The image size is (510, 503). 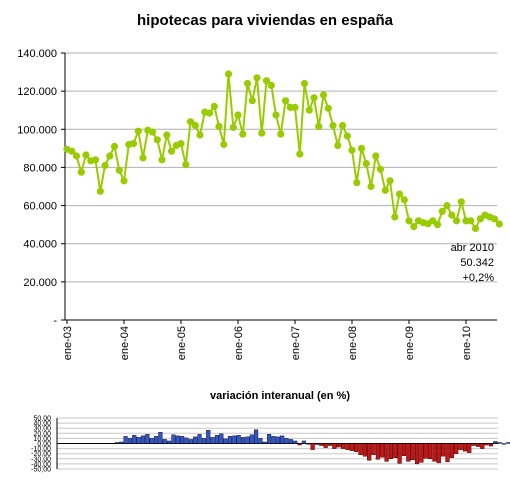 I want to click on x-tick-label: ene-09, so click(x=410, y=343).